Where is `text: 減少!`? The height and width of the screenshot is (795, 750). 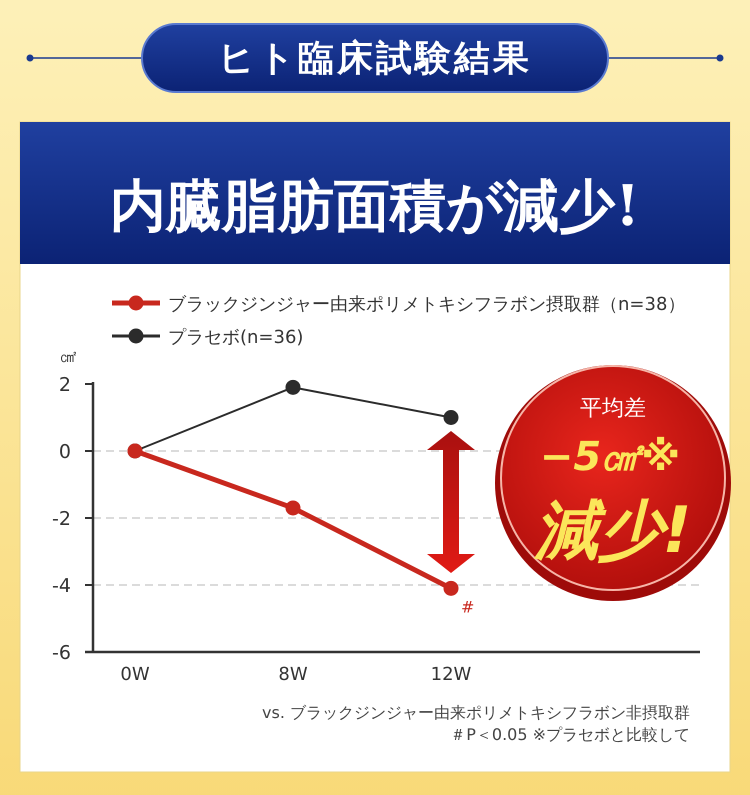 text: 減少! is located at coordinates (612, 531).